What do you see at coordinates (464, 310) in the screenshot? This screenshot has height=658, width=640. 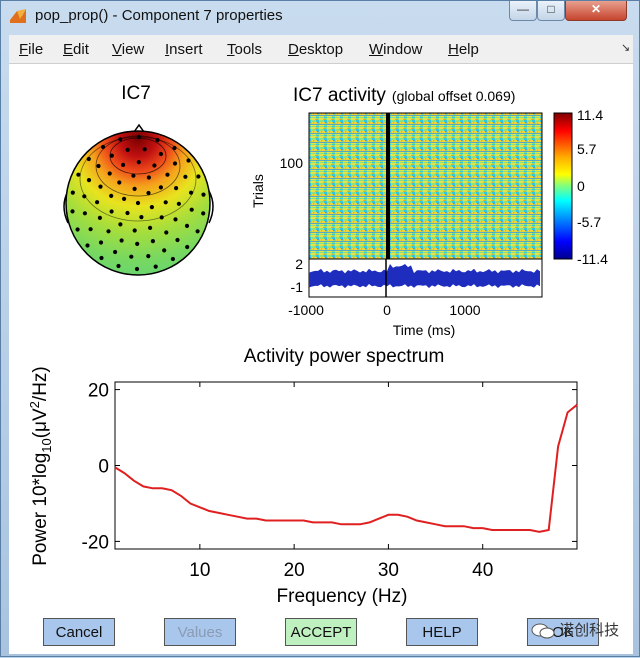 I see `activity-xtick: 1000` at bounding box center [464, 310].